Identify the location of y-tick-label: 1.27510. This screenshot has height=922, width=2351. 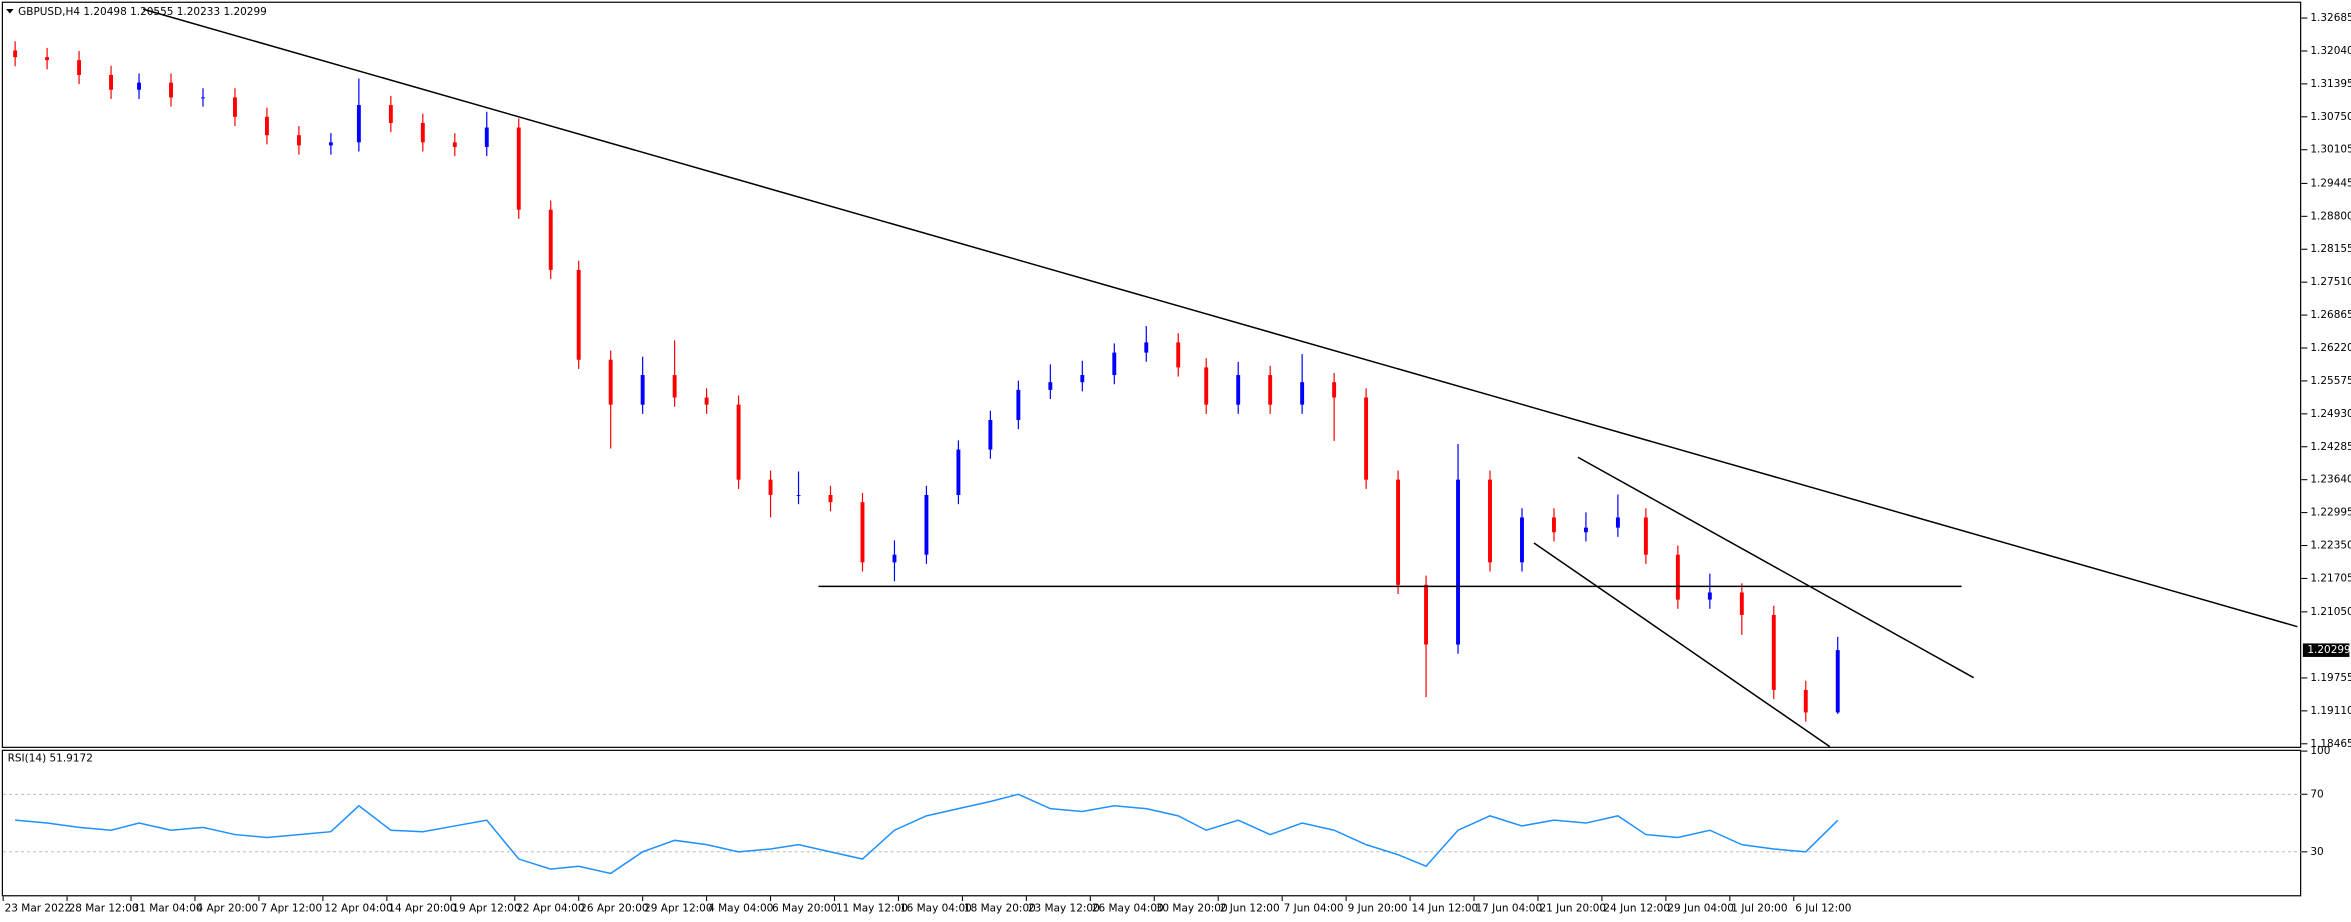
(2330, 282).